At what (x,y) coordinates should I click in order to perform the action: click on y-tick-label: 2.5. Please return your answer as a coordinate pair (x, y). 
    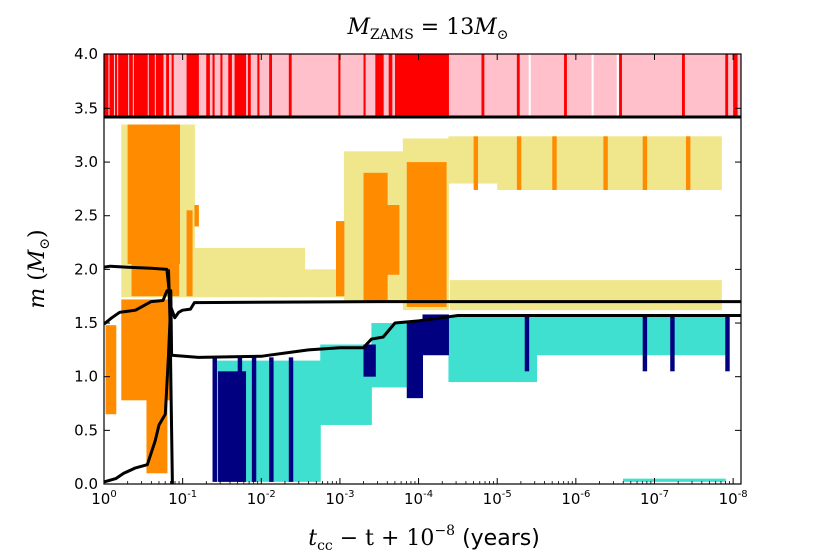
    Looking at the image, I should click on (86, 216).